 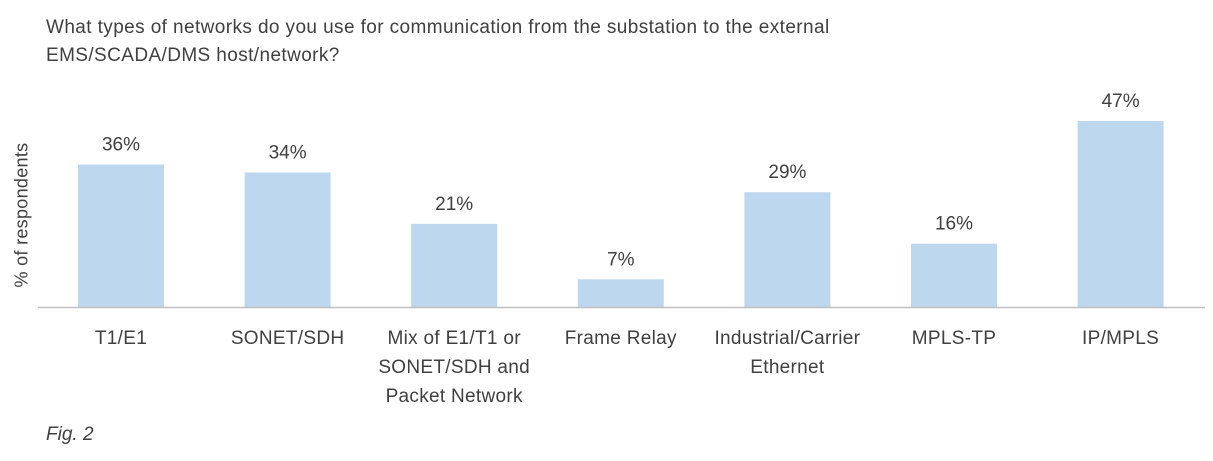 I want to click on chart-title-line-2: EMS/SCADA/DMS host/network?, so click(x=193, y=55).